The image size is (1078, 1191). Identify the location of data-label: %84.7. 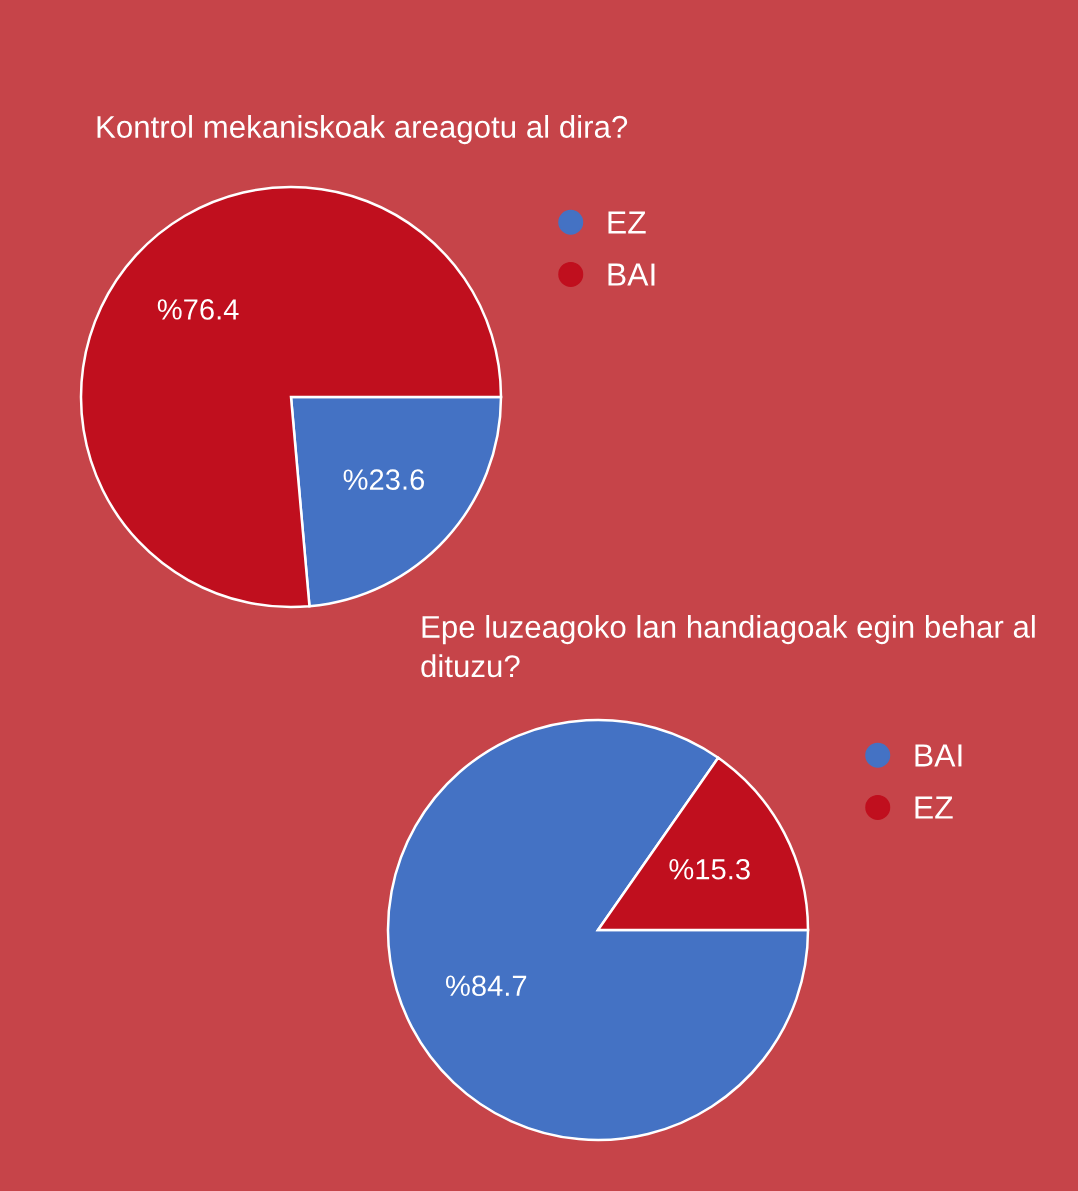
(486, 986).